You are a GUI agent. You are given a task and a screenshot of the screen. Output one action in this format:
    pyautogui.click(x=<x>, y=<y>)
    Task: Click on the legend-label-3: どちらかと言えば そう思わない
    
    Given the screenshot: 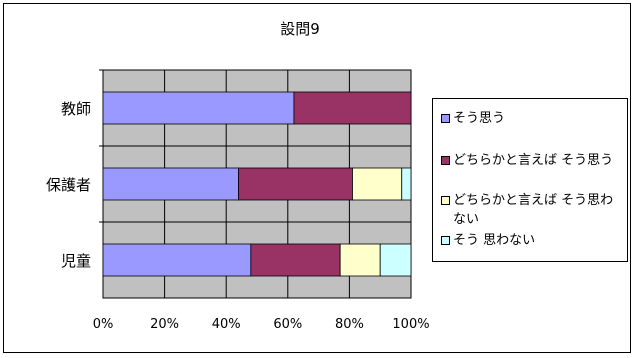 What is the action you would take?
    pyautogui.click(x=533, y=210)
    